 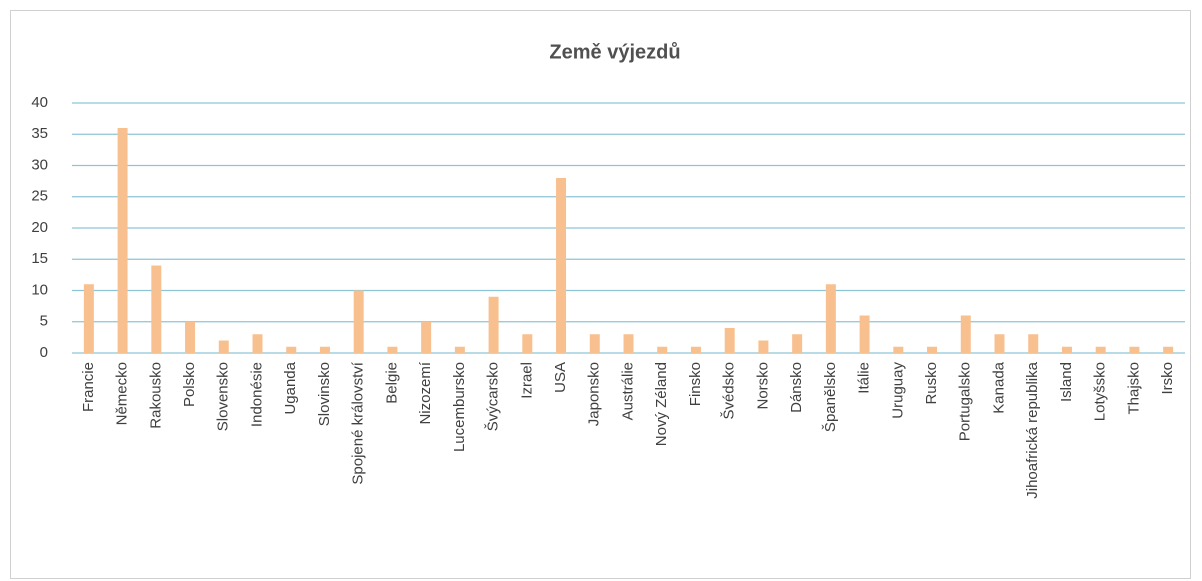 I want to click on y-tick-label: 35, so click(x=39, y=133).